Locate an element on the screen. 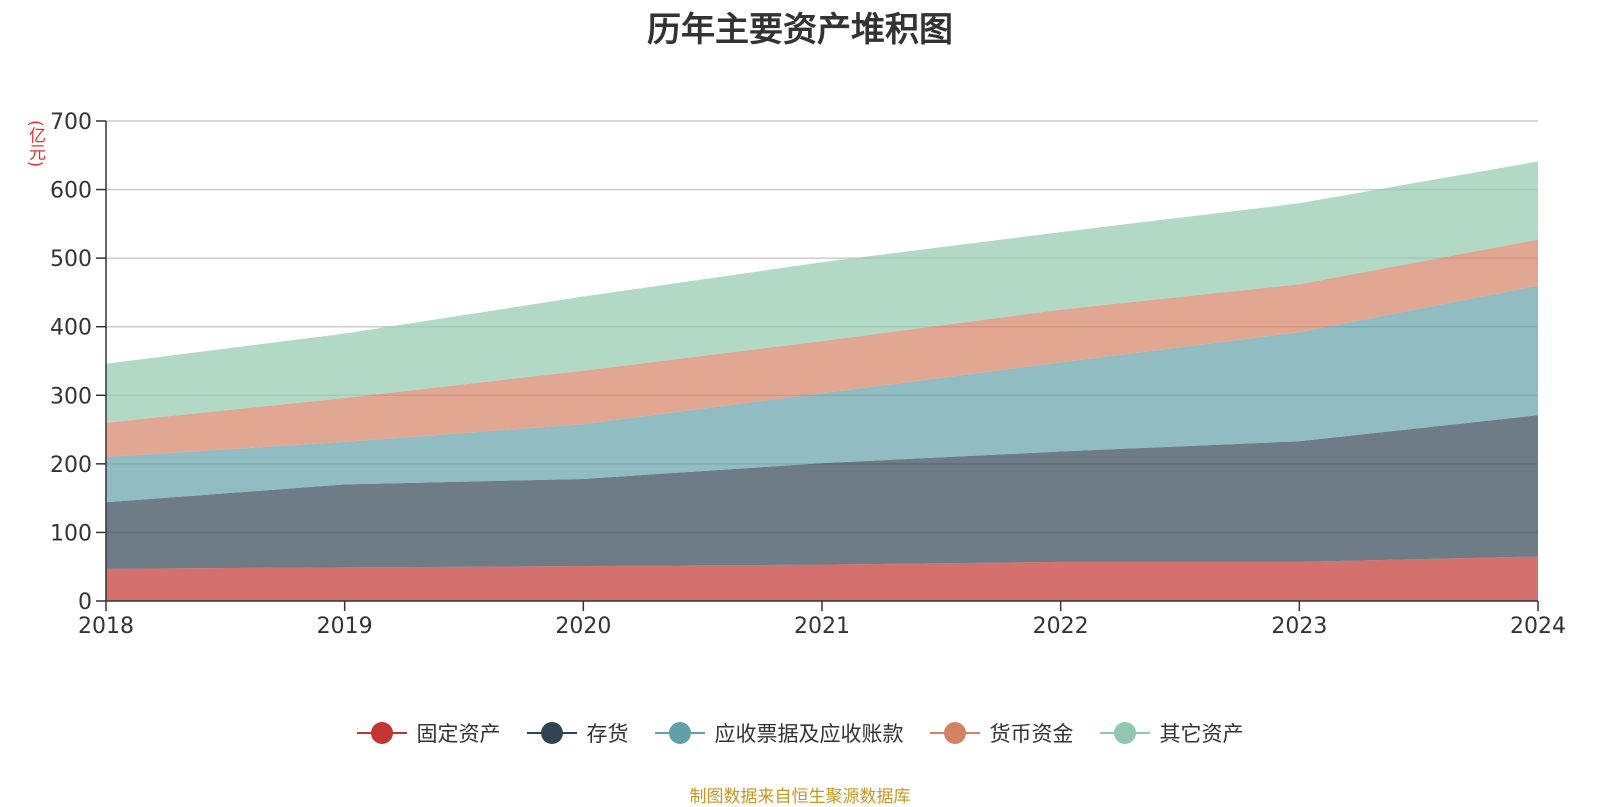 Image resolution: width=1600 pixels, height=807 pixels. x-tick-label: 2018 is located at coordinates (106, 626).